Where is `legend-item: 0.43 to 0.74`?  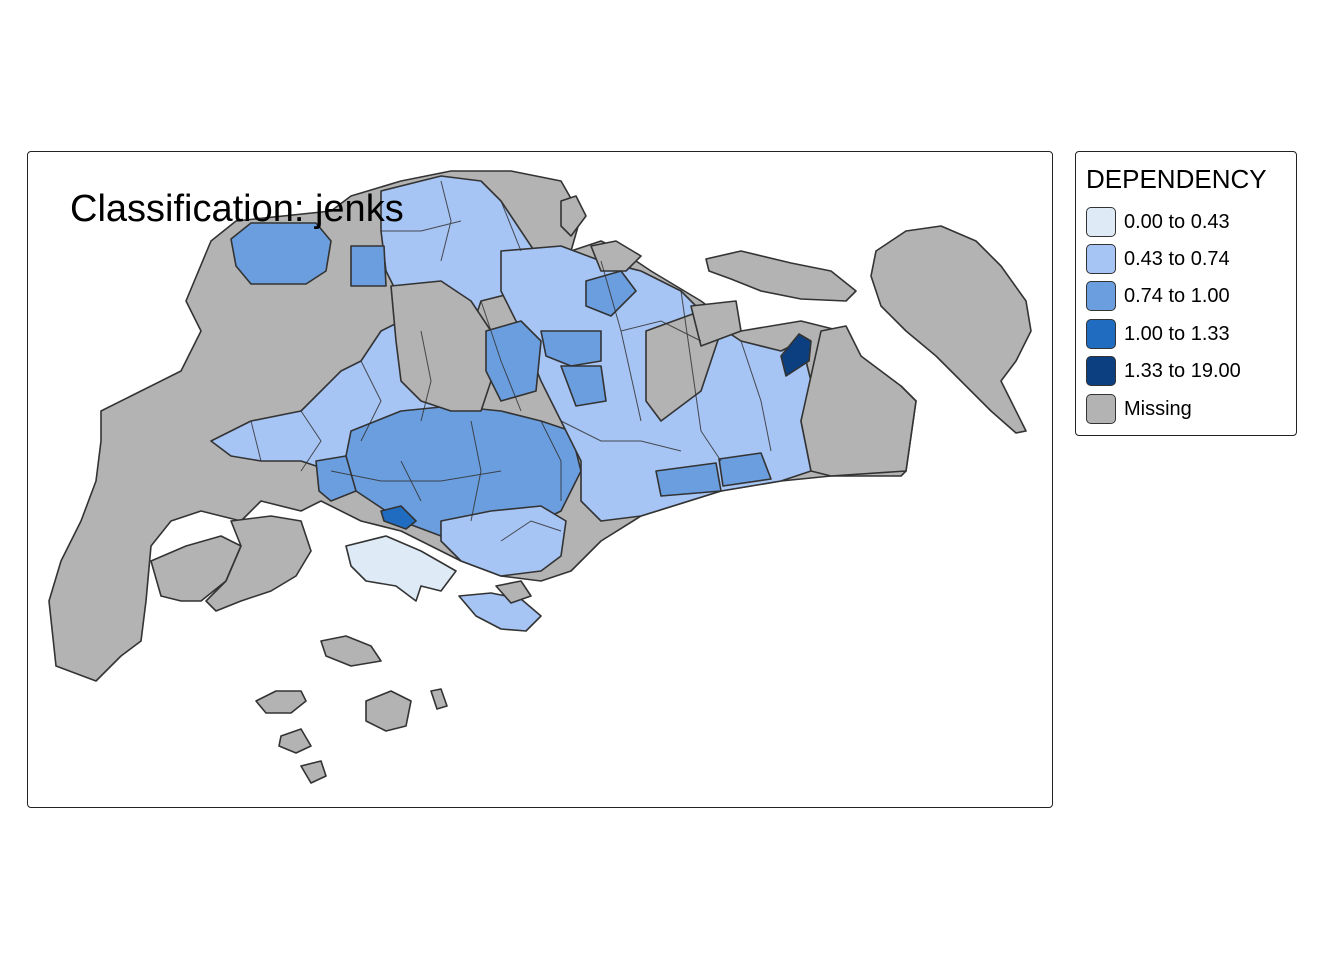 legend-item: 0.43 to 0.74 is located at coordinates (1158, 259).